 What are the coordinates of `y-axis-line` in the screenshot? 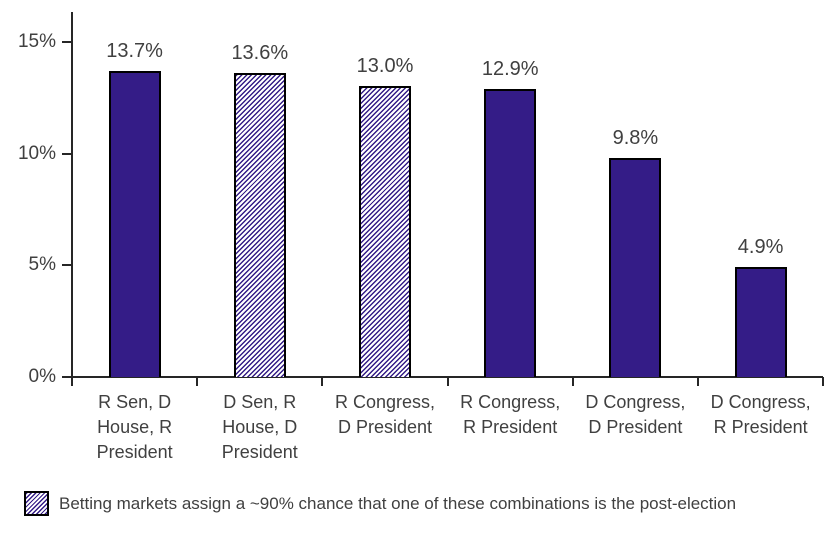 It's located at (72, 195).